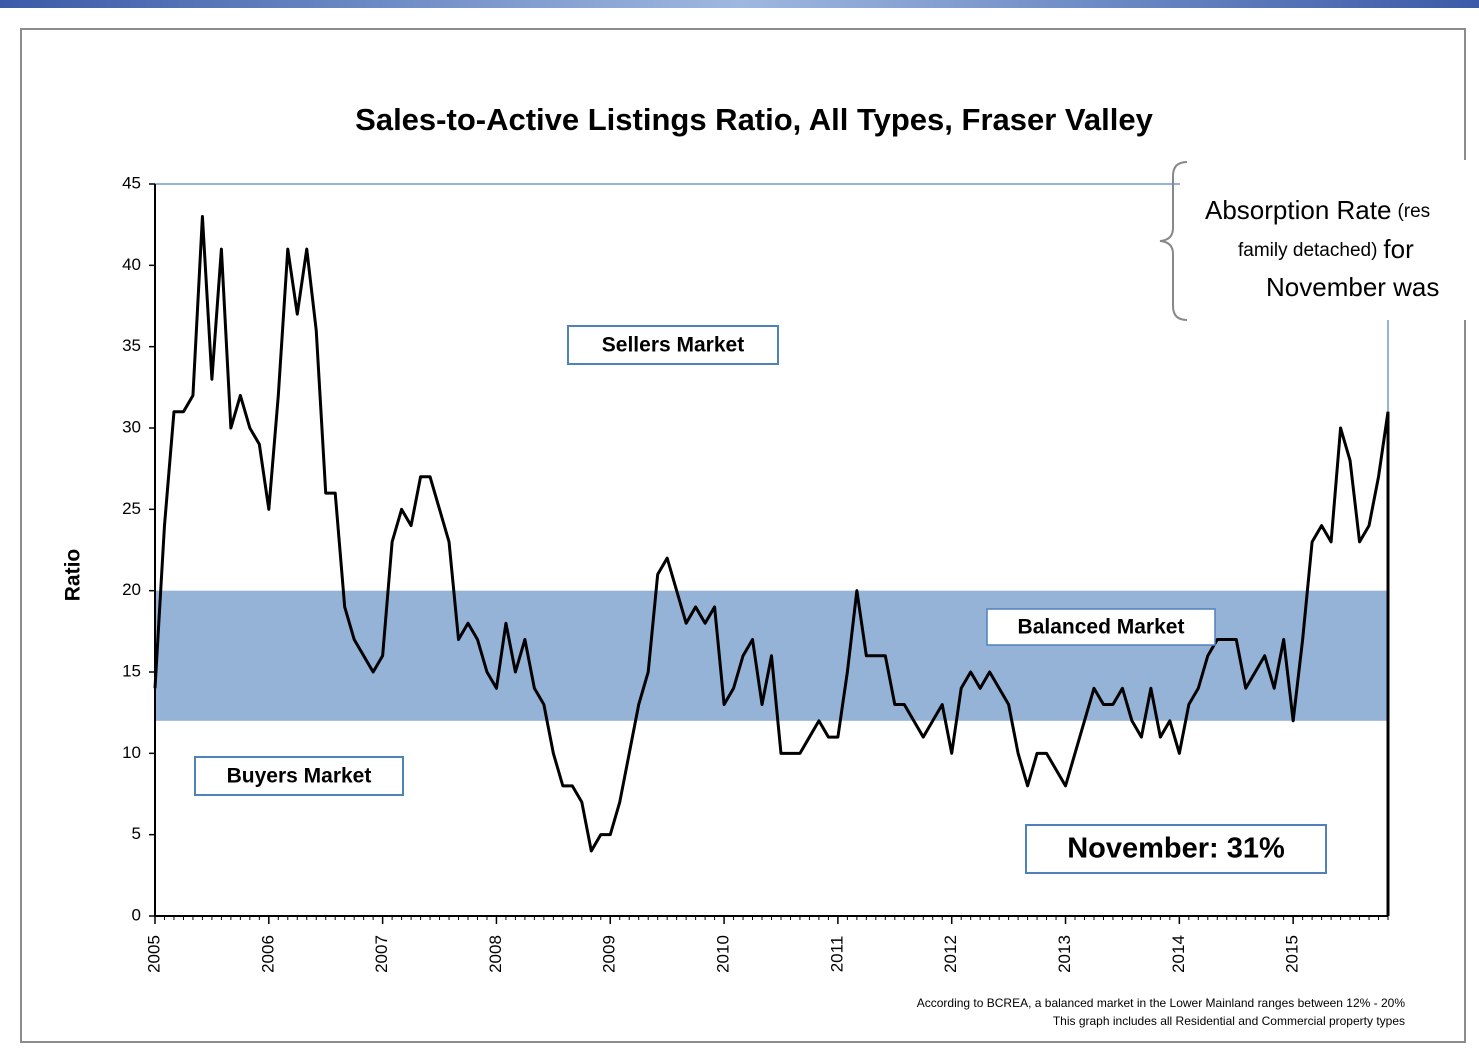  I want to click on callout-text: family detached) for, so click(1326, 249).